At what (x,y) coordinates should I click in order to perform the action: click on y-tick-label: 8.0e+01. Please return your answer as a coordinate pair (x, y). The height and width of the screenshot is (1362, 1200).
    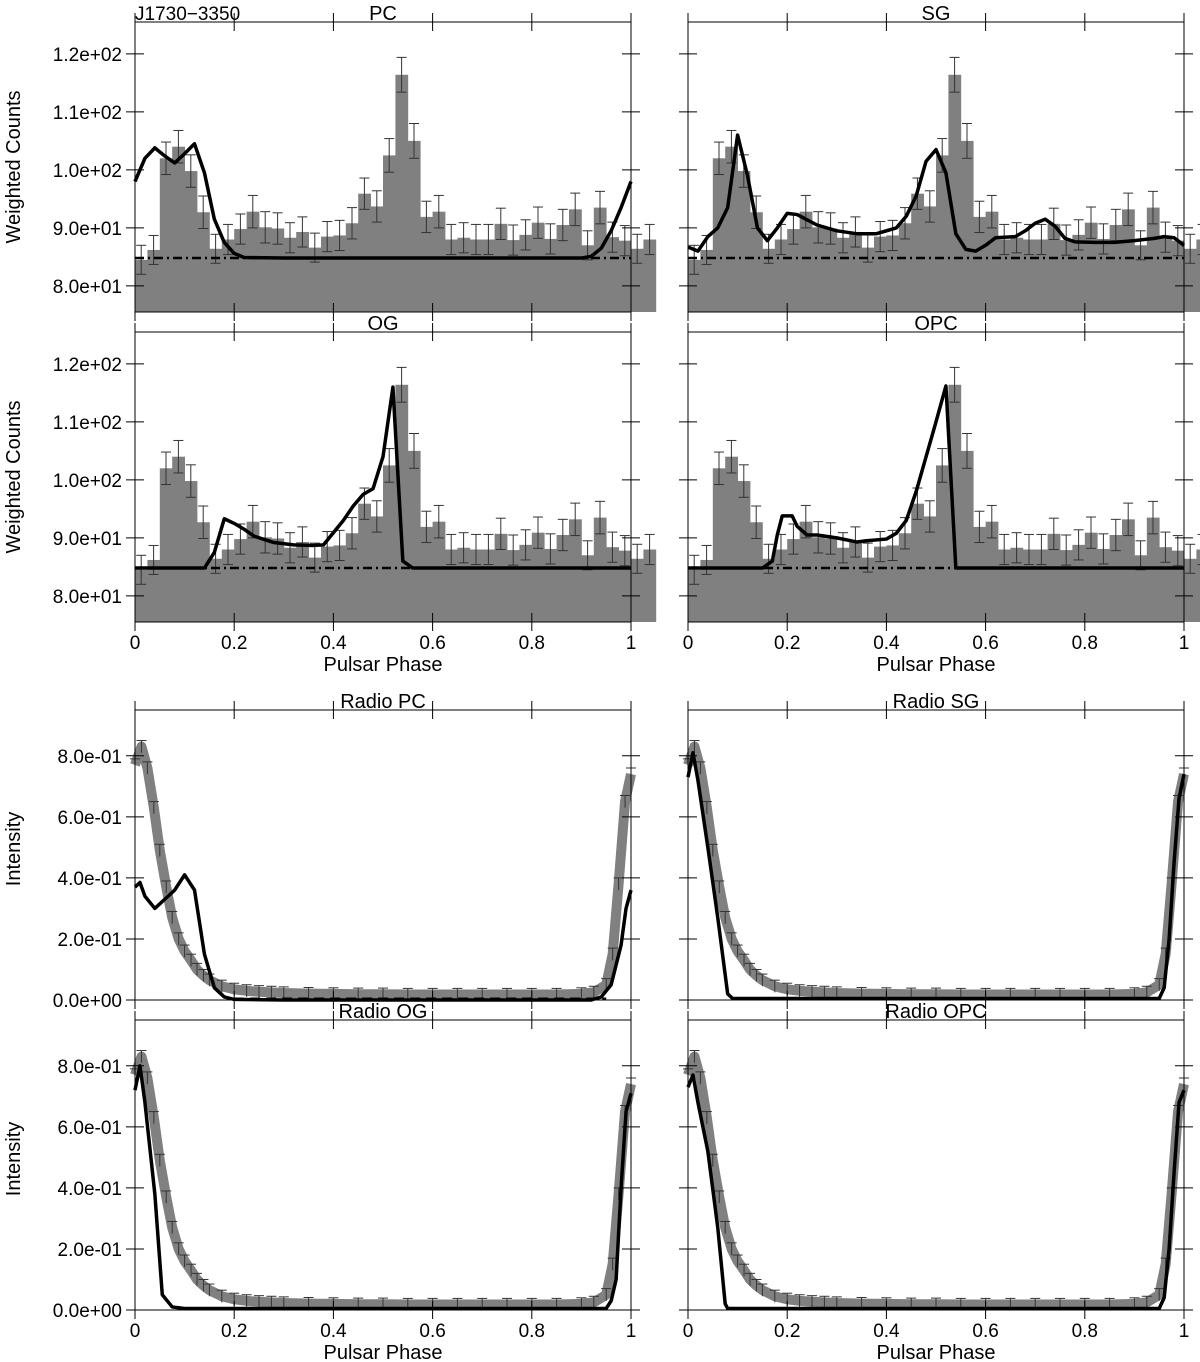
    Looking at the image, I should click on (87, 287).